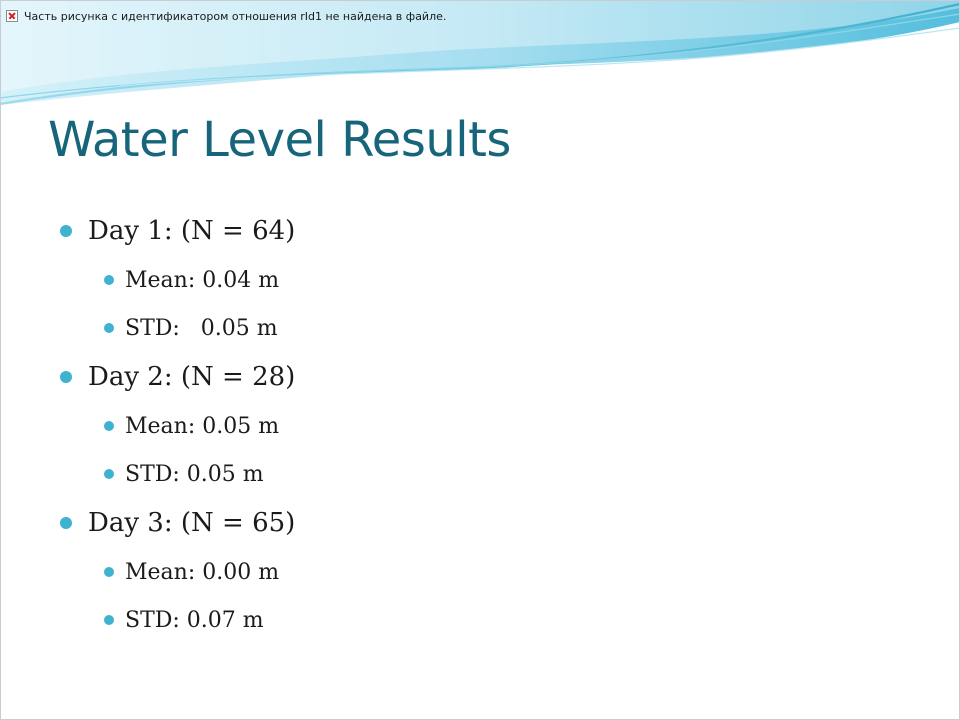 Image resolution: width=960 pixels, height=720 pixels. I want to click on bullet-day-1: Day 1: (N = 64), so click(480, 231).